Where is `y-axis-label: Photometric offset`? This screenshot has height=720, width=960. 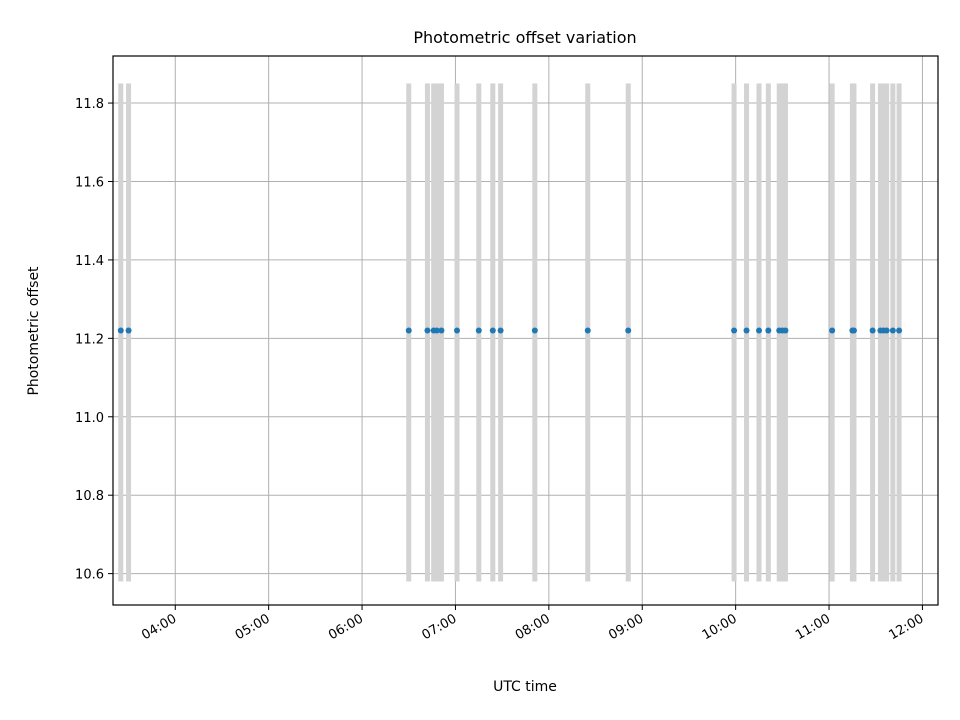 y-axis-label: Photometric offset is located at coordinates (34, 331).